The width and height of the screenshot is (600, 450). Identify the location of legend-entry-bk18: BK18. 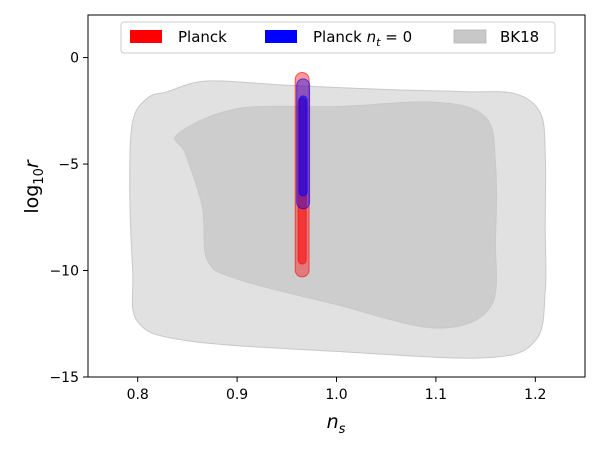
(496, 37).